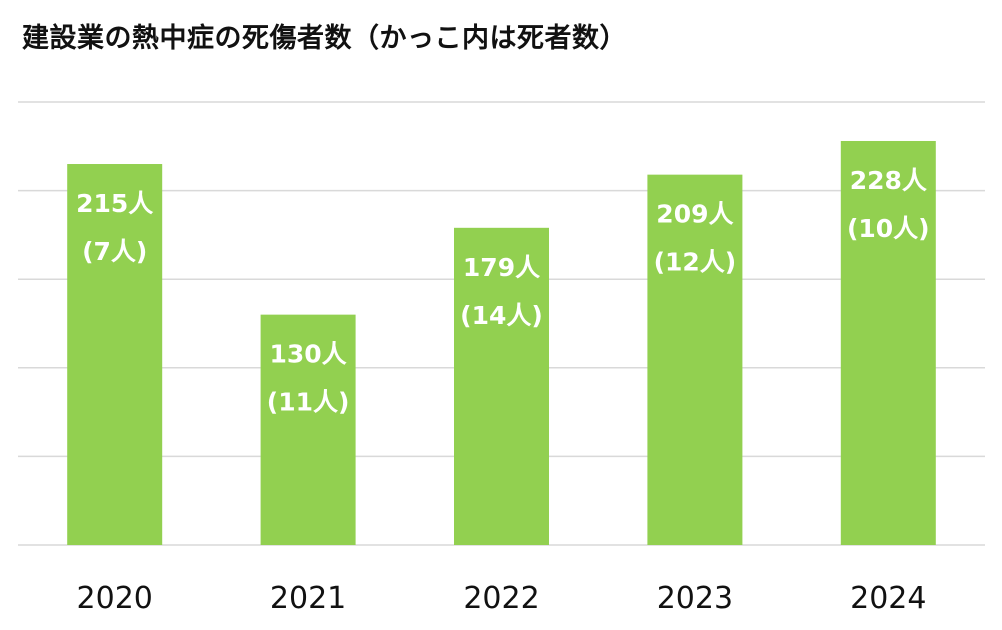 The image size is (1002, 630). I want to click on data-label-total-2021: 130人, so click(308, 354).